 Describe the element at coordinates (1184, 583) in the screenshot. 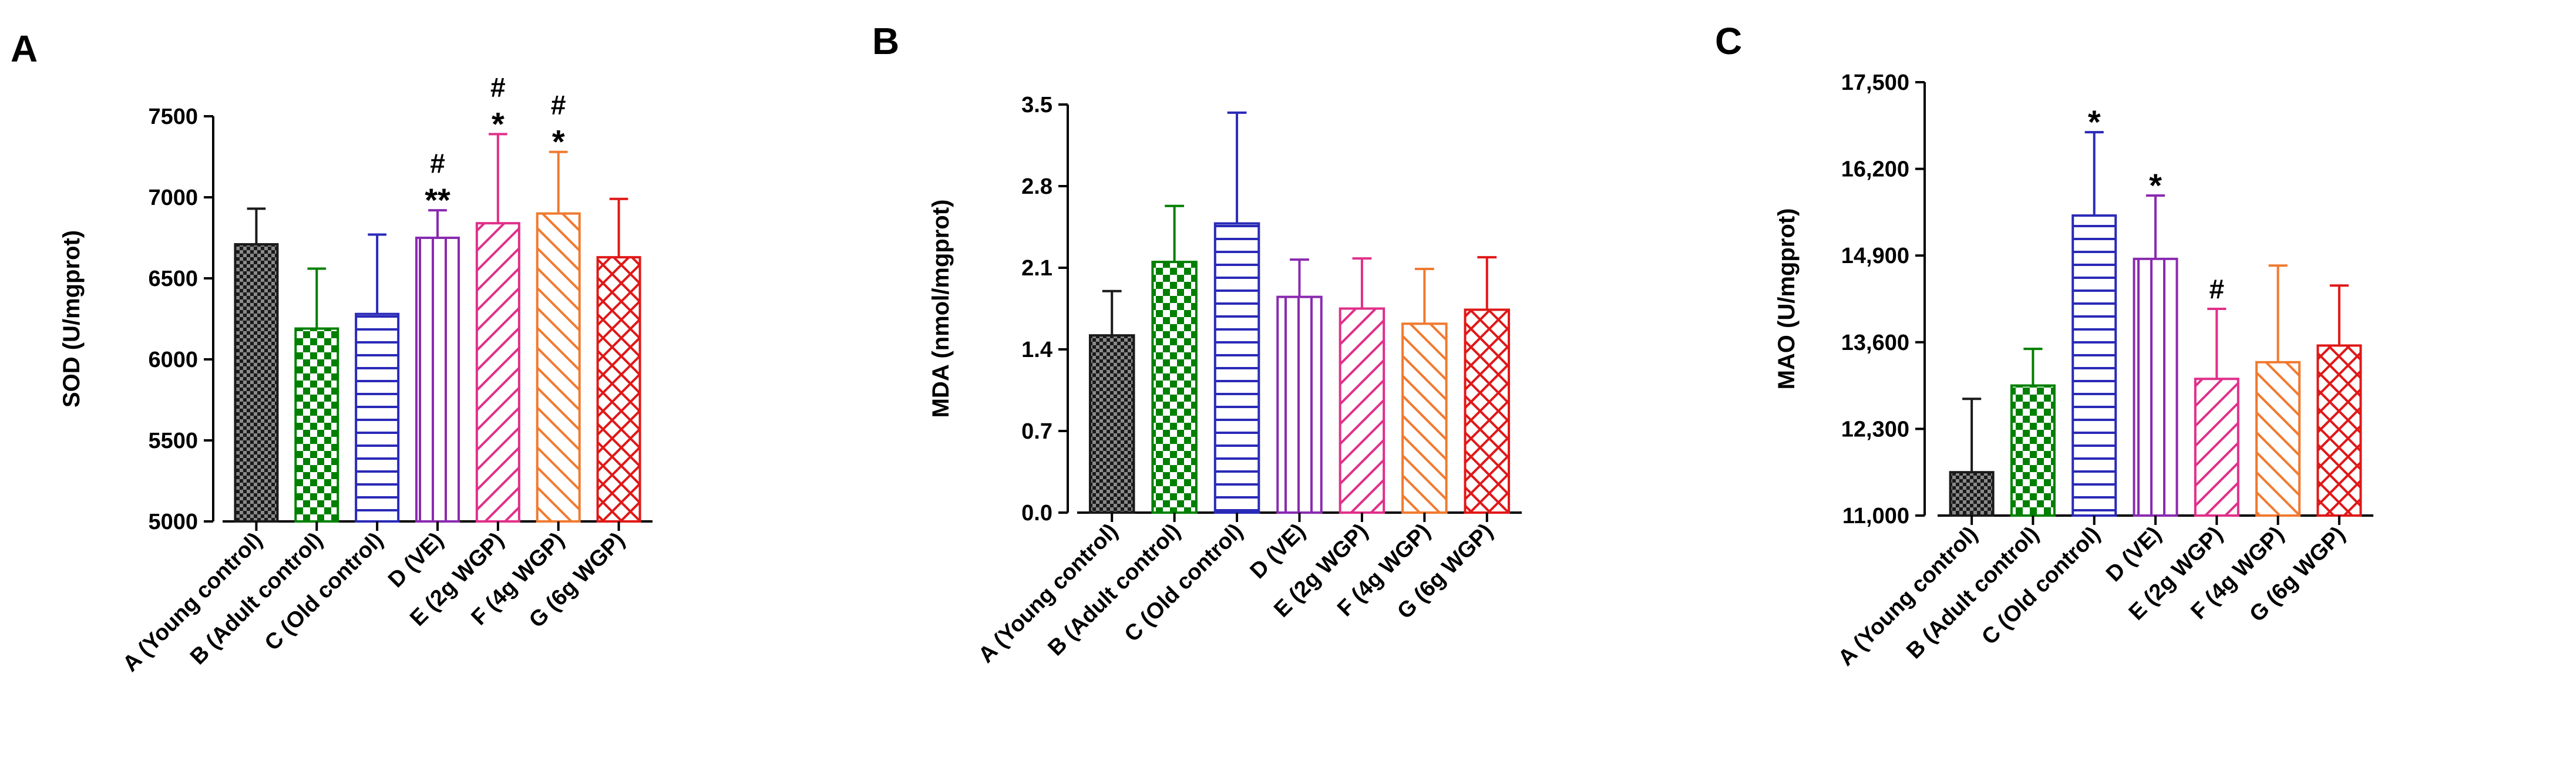

I see `x-tick-label: C (Old control)` at that location.